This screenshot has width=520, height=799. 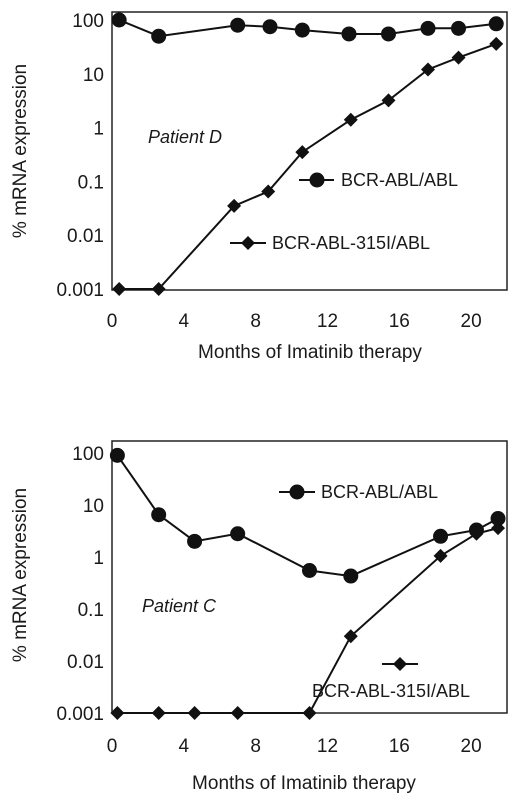 I want to click on series-line-bcr-abl, so click(x=307, y=28).